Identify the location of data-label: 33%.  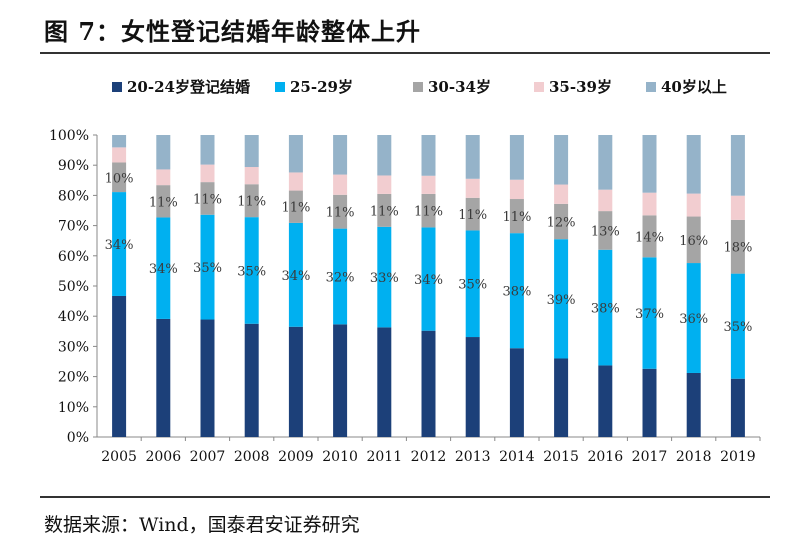
(384, 278).